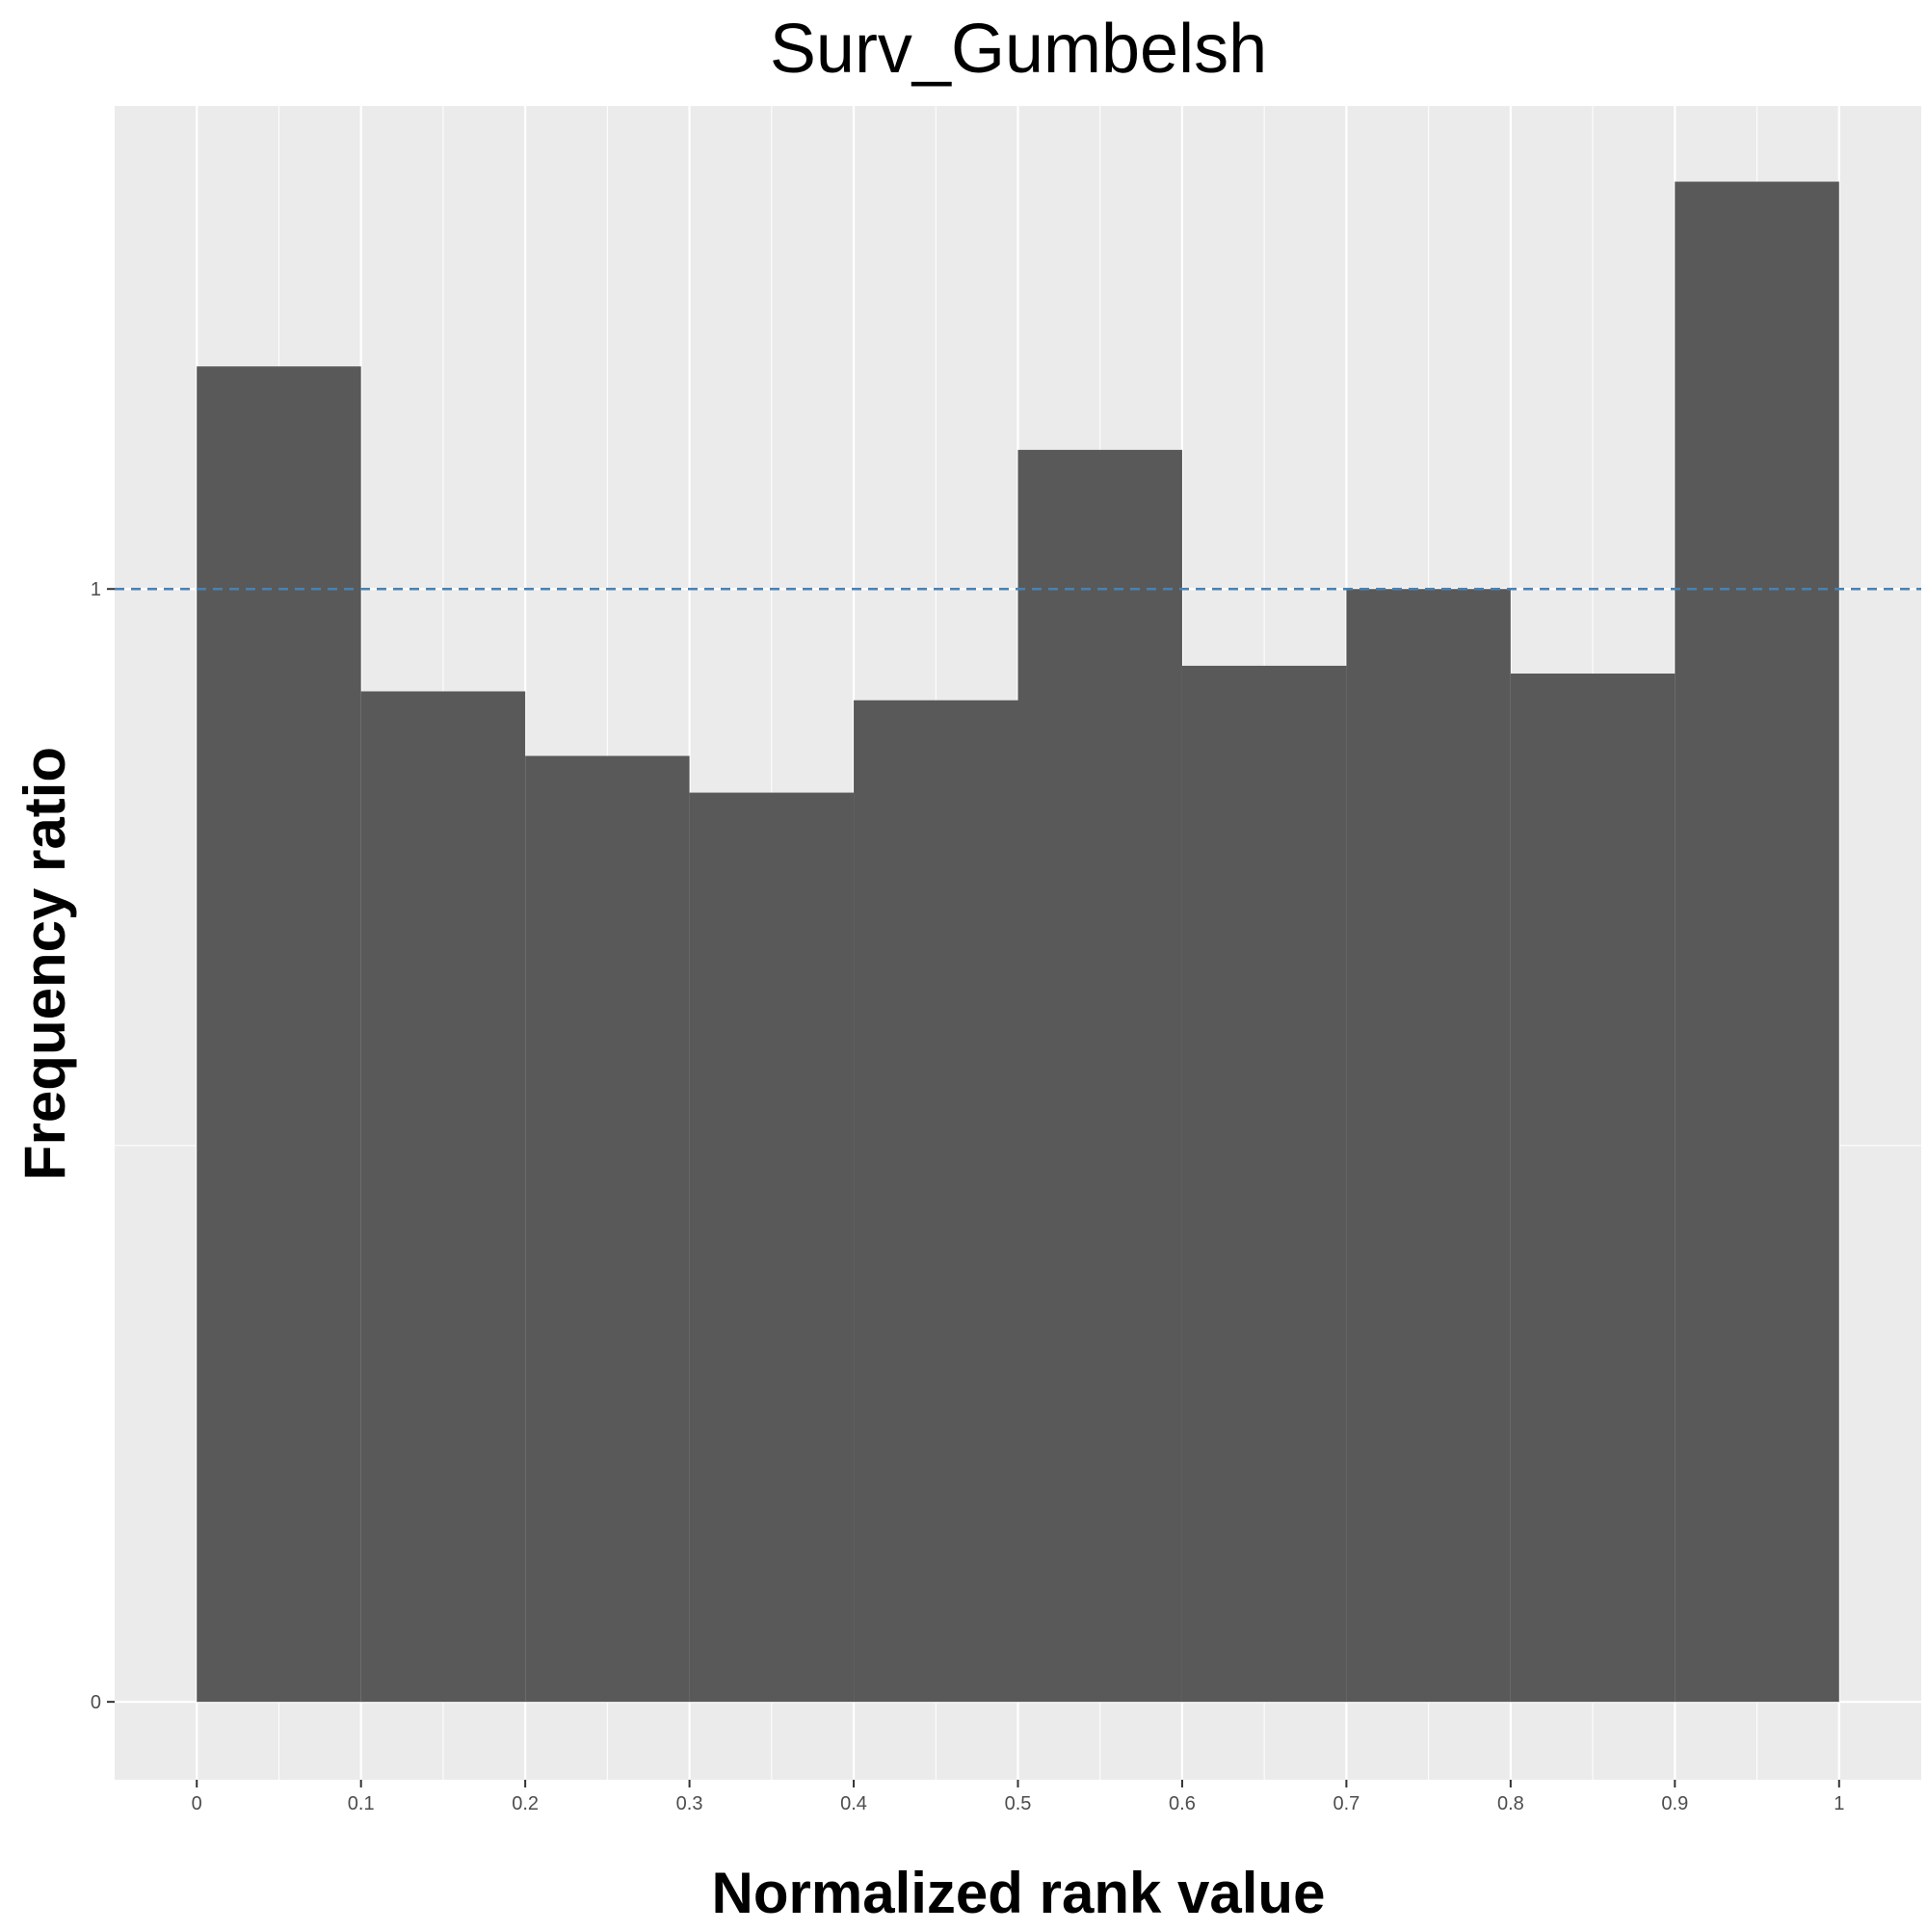  Describe the element at coordinates (1019, 49) in the screenshot. I see `chart-title: Surv_Gumbelsh` at that location.